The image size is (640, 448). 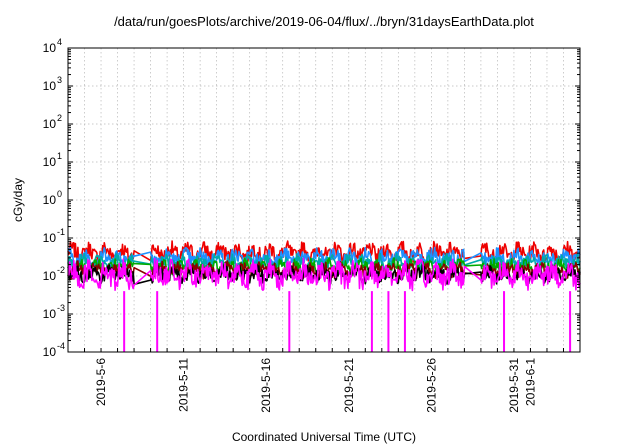 I want to click on y-tick-exponent: 3, so click(x=59, y=80).